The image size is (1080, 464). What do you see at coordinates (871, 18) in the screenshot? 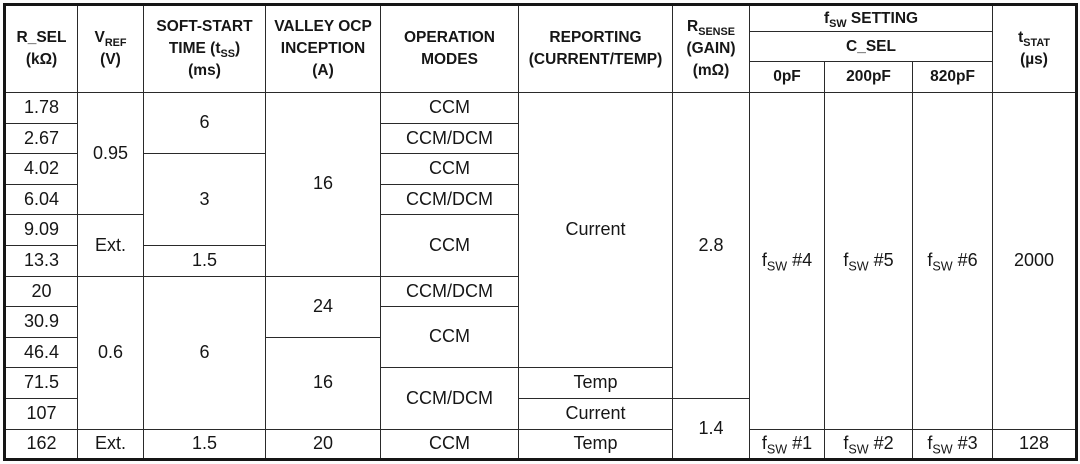
I see `col-header-fsw-setting: fSW SETTING` at bounding box center [871, 18].